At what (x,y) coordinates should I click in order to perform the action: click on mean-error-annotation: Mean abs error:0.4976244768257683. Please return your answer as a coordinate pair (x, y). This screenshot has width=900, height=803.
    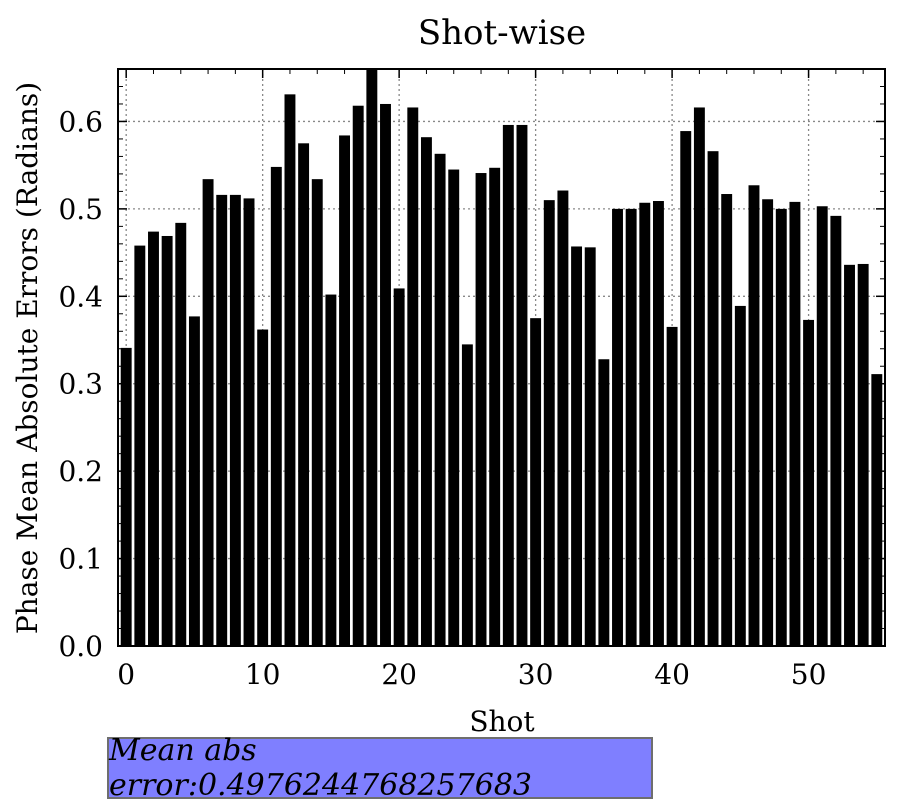
    Looking at the image, I should click on (380, 768).